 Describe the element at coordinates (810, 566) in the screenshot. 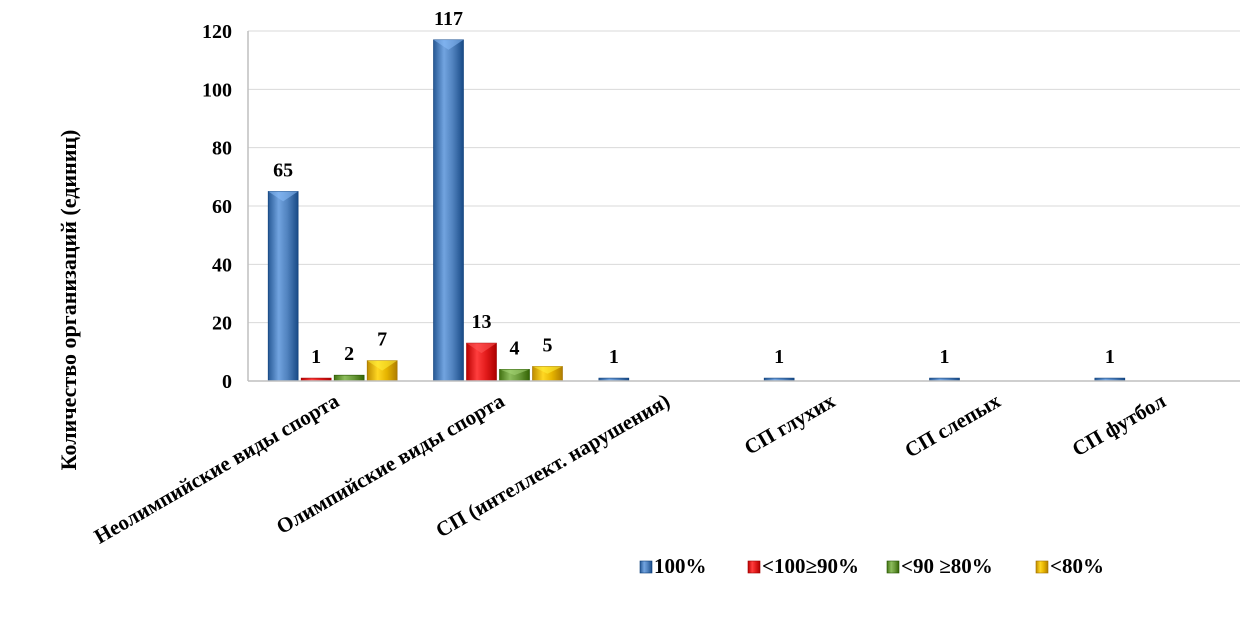

I see `legend-label: <100≥90%` at that location.